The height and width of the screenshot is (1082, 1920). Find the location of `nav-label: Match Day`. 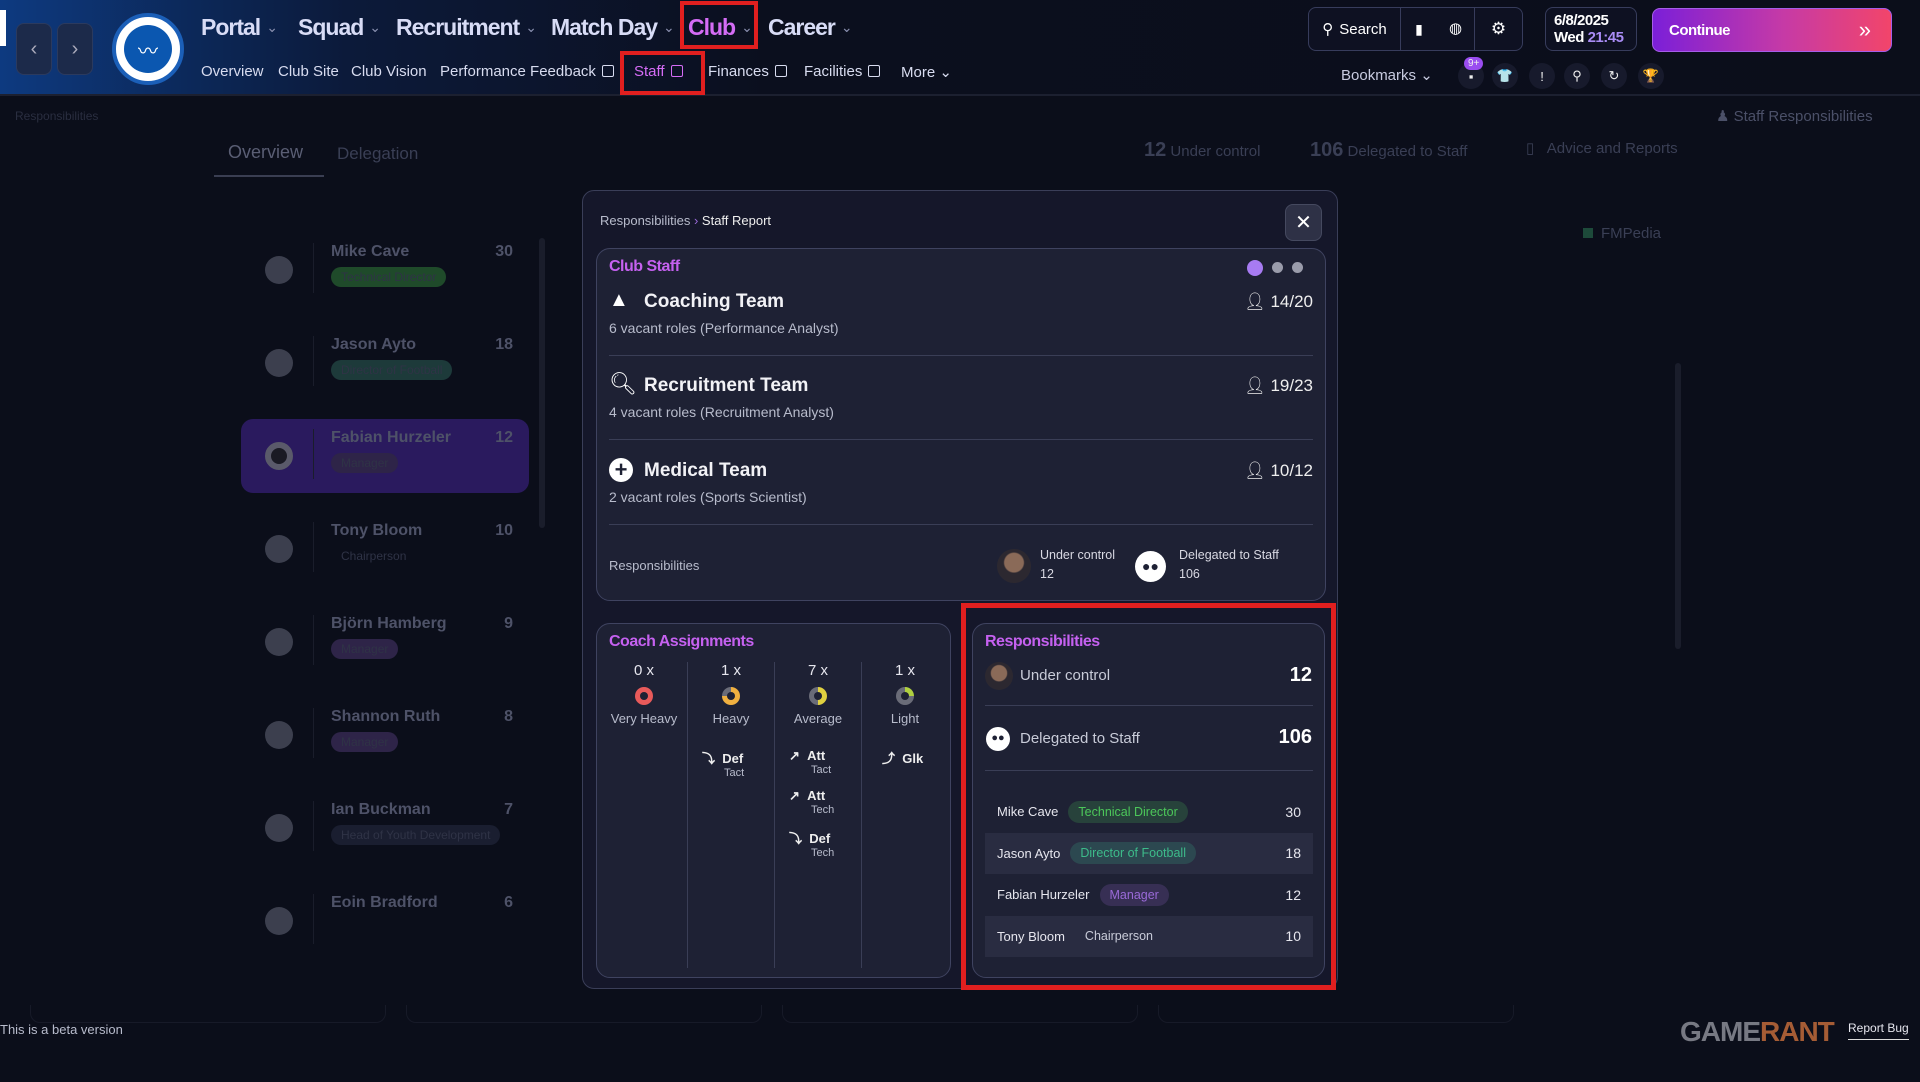

nav-label: Match Day is located at coordinates (604, 27).